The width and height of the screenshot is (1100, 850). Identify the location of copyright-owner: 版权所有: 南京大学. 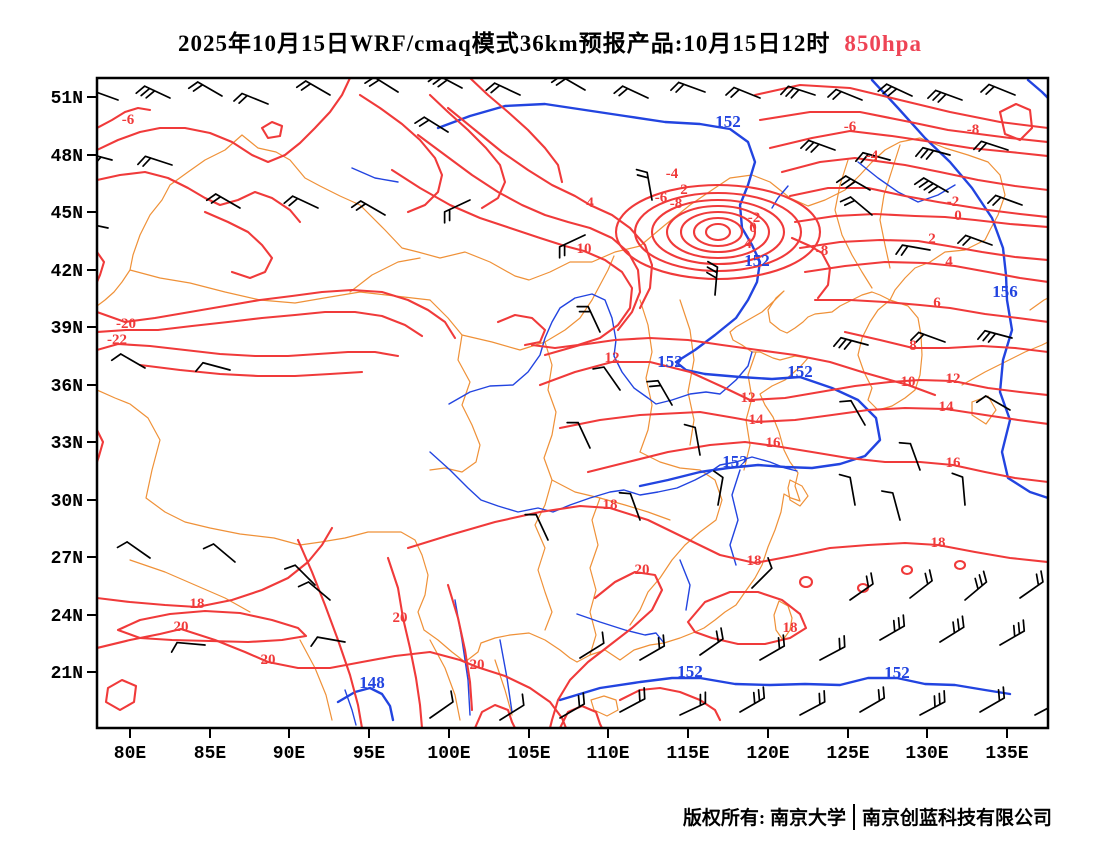
(764, 818).